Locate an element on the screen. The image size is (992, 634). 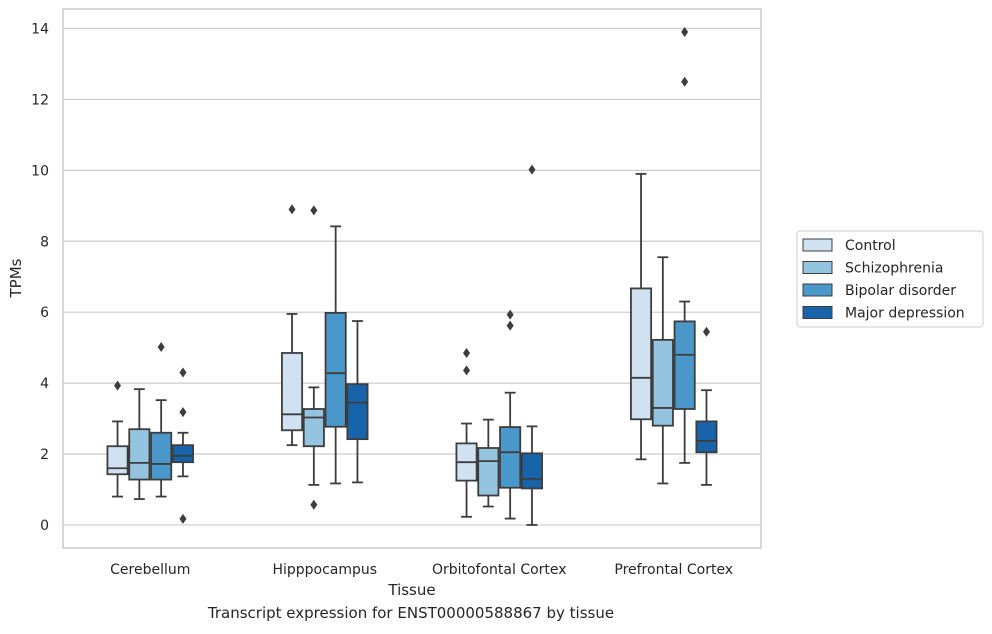
legend-label: Major depression is located at coordinates (905, 314).